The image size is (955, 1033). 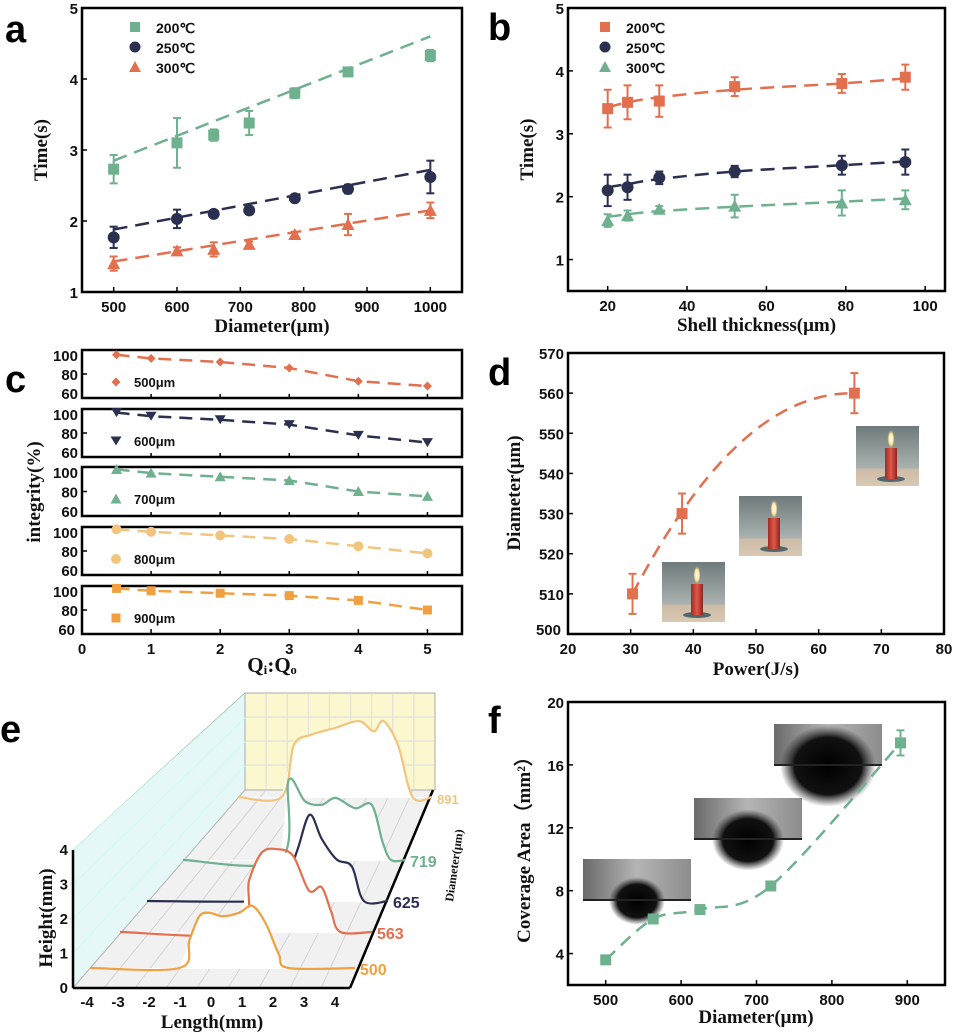 I want to click on ground, so click(x=748, y=839).